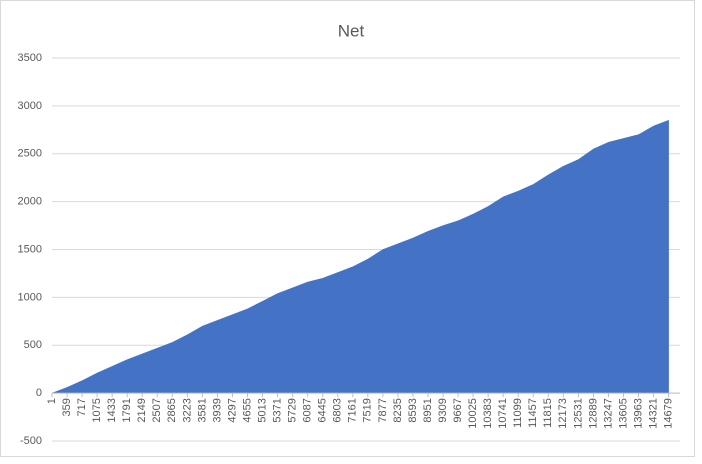  Describe the element at coordinates (293, 410) in the screenshot. I see `x-tick-label: 5729` at that location.